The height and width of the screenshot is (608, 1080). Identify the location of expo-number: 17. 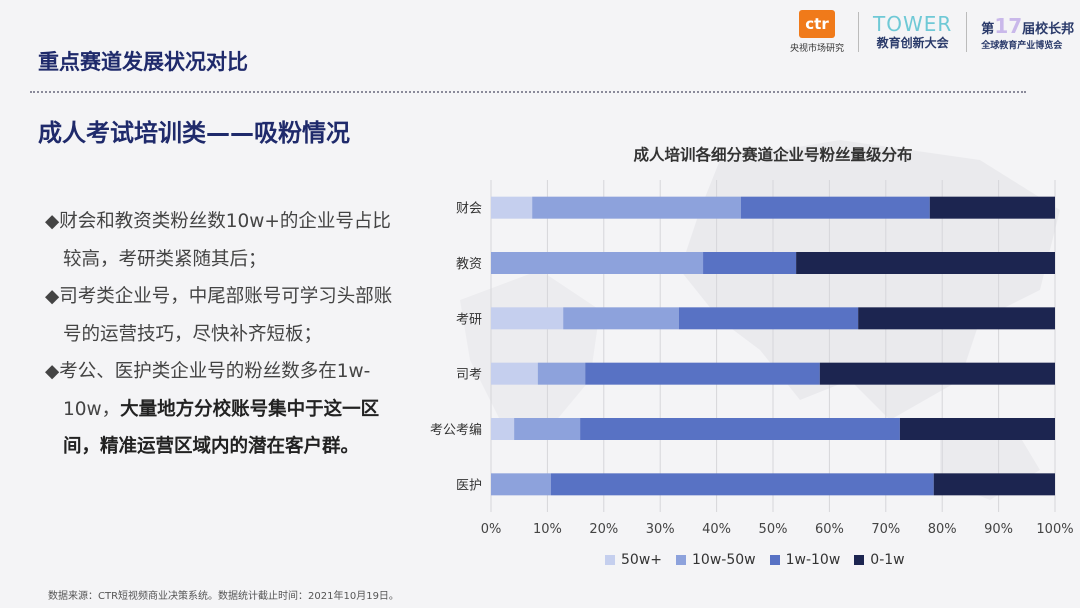
(1008, 25).